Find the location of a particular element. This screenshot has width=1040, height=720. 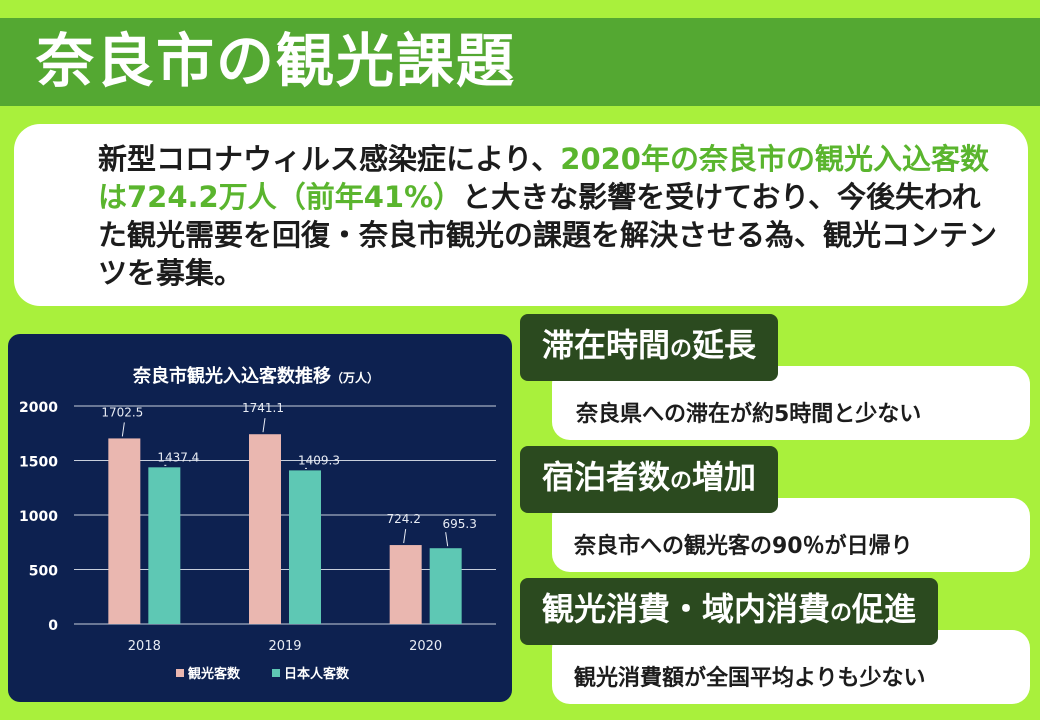

issue-title-1-b: 延長 is located at coordinates (724, 345).